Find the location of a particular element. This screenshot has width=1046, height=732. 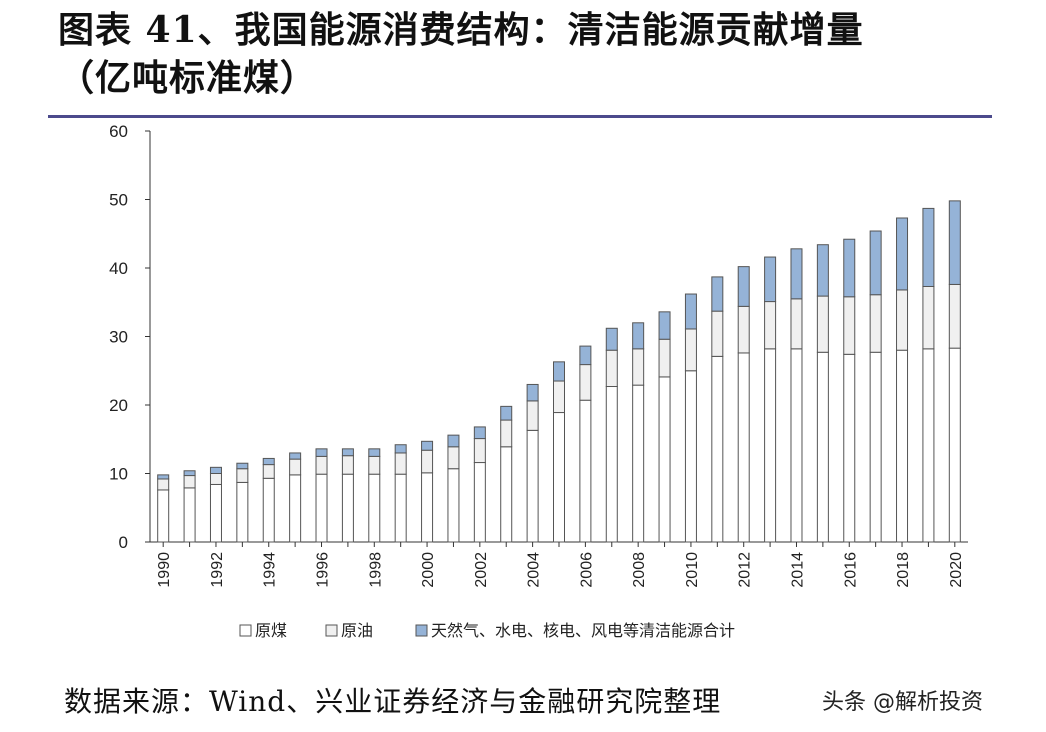

x-tick-label: 2018 is located at coordinates (903, 570).